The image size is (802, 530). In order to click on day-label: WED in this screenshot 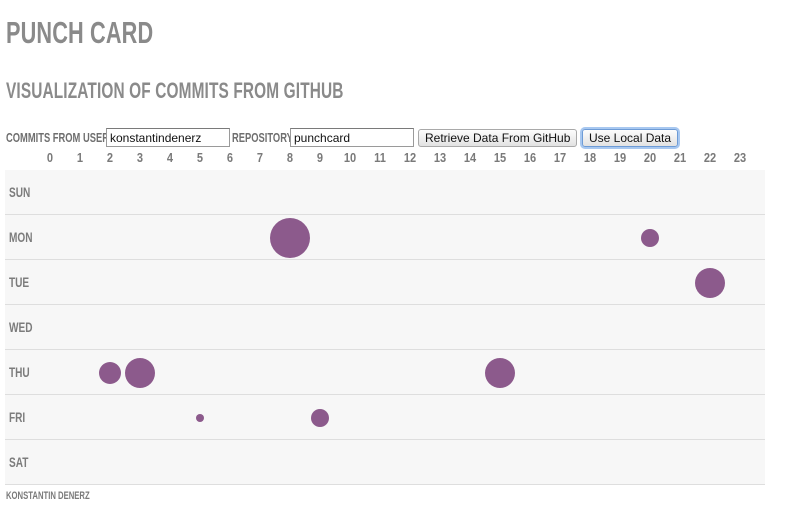, I will do `click(21, 327)`.